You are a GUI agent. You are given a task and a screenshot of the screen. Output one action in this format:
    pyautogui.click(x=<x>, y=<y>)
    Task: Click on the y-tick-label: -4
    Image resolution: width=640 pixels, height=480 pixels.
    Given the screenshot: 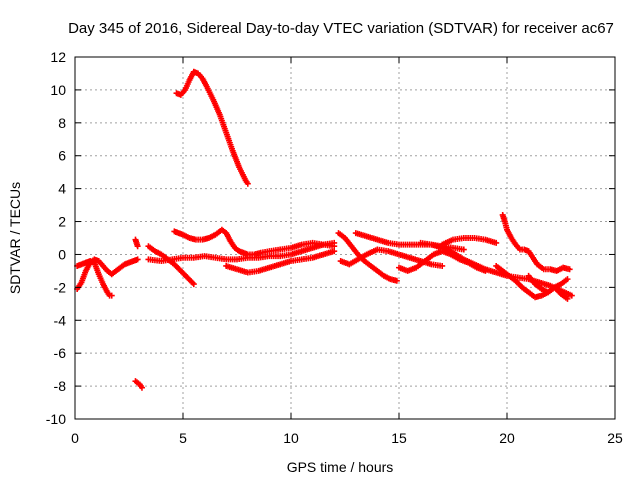 What is the action you would take?
    pyautogui.click(x=60, y=320)
    